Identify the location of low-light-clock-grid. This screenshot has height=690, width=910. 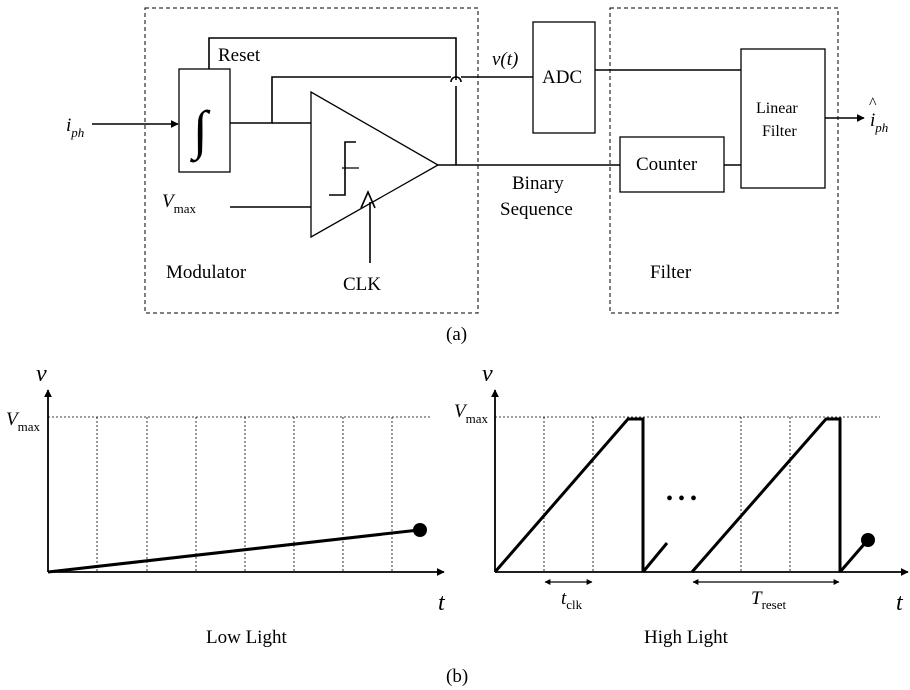
(244, 494).